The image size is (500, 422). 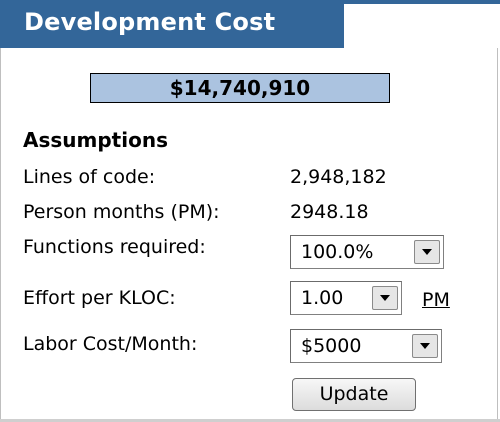 I want to click on panel-title-bar: Development Cost, so click(x=172, y=24).